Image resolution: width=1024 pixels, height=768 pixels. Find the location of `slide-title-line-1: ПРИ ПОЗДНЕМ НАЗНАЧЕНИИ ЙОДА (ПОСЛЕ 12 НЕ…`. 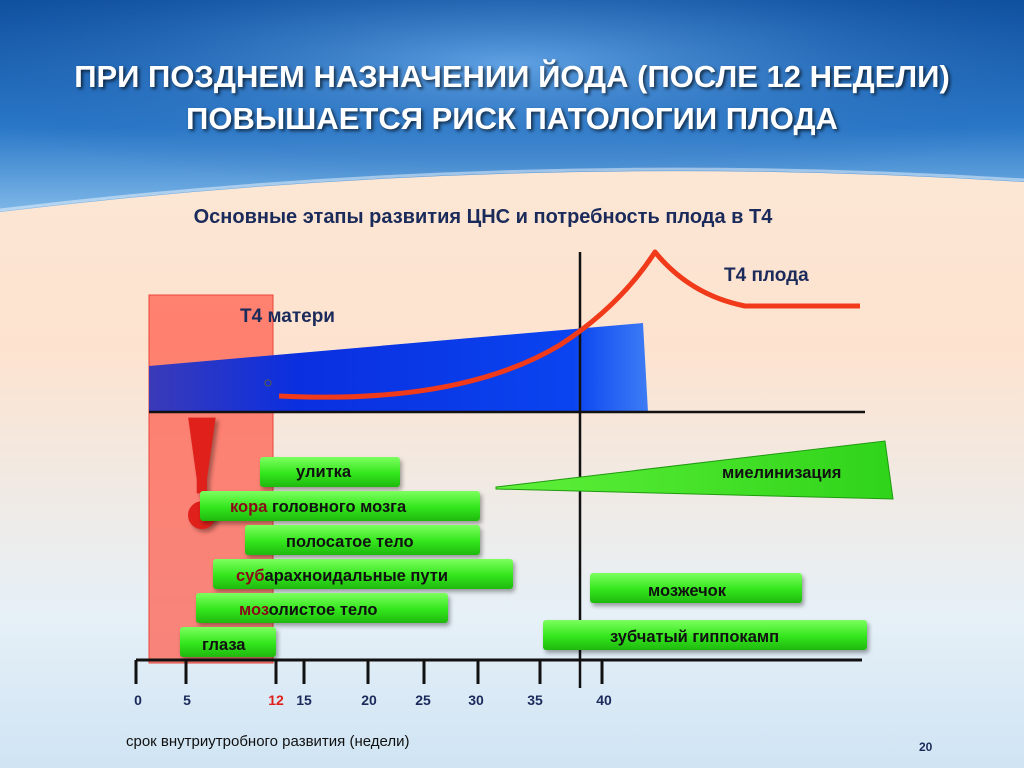

slide-title-line-1: ПРИ ПОЗДНЕМ НАЗНАЧЕНИИ ЙОДА (ПОСЛЕ 12 НЕ… is located at coordinates (512, 76).